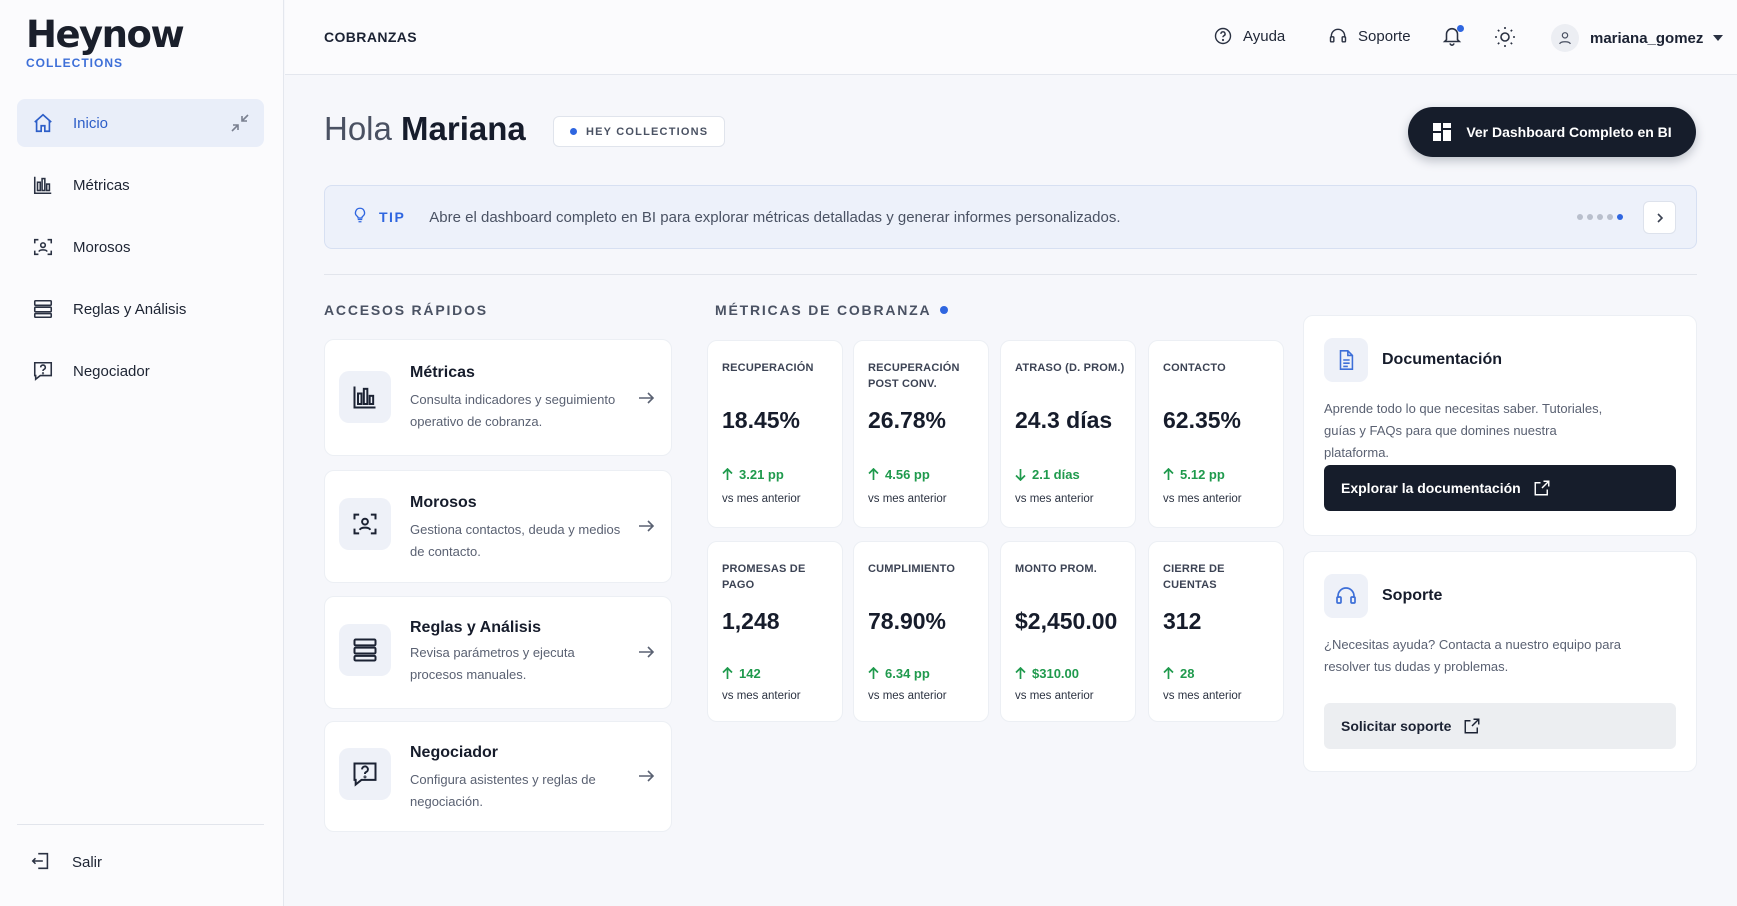 The width and height of the screenshot is (1737, 906). I want to click on sidebar-item-reglas: Reglas y Análisis, so click(140, 309).